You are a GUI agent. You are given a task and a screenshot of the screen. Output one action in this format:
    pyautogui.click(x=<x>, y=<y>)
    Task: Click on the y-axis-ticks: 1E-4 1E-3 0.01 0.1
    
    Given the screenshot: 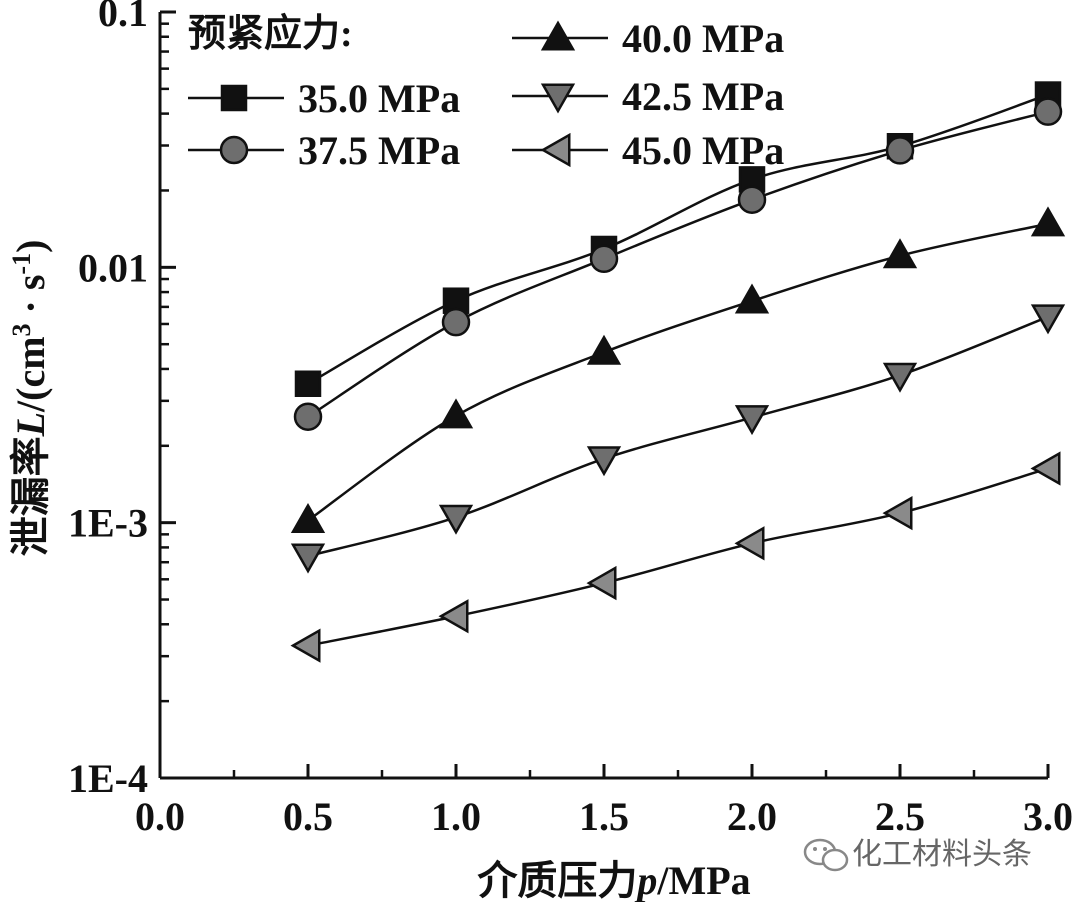 What is the action you would take?
    pyautogui.click(x=122, y=400)
    